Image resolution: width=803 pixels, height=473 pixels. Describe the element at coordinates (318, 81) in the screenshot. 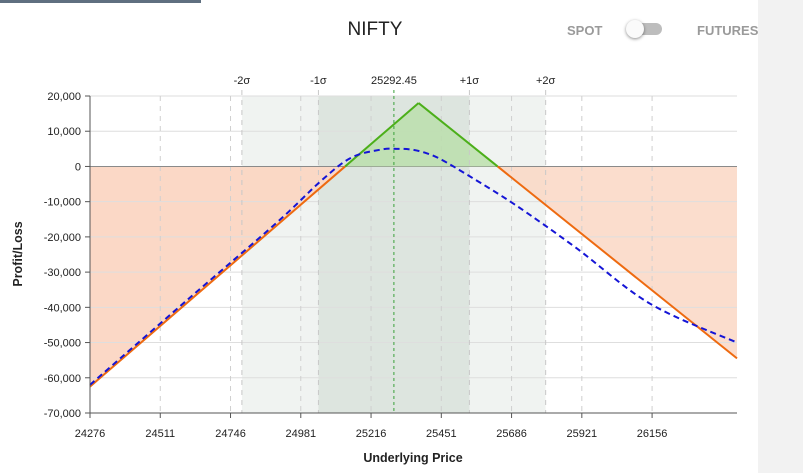

I see `sigma-label: -1σ` at that location.